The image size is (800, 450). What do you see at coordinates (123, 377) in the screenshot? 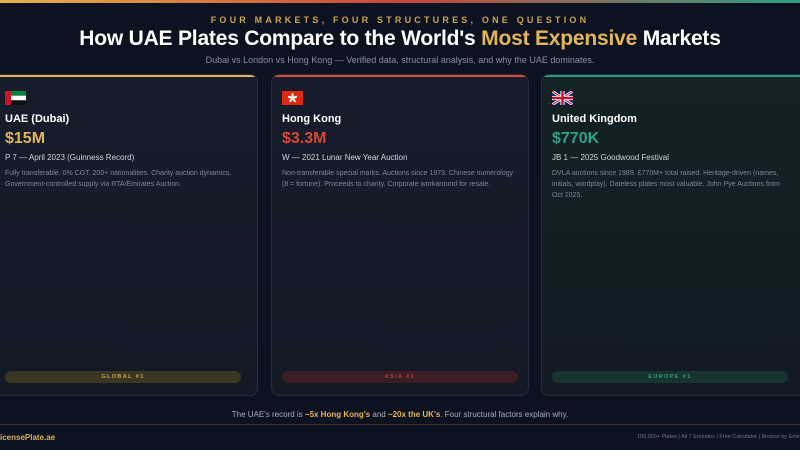
I see `rank-badge: GLOBAL #1` at bounding box center [123, 377].